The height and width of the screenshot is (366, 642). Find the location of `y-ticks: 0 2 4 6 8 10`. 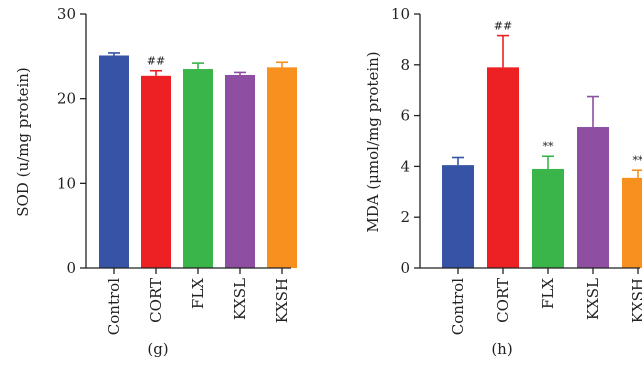

y-ticks: 0 2 4 6 8 10 is located at coordinates (405, 141).